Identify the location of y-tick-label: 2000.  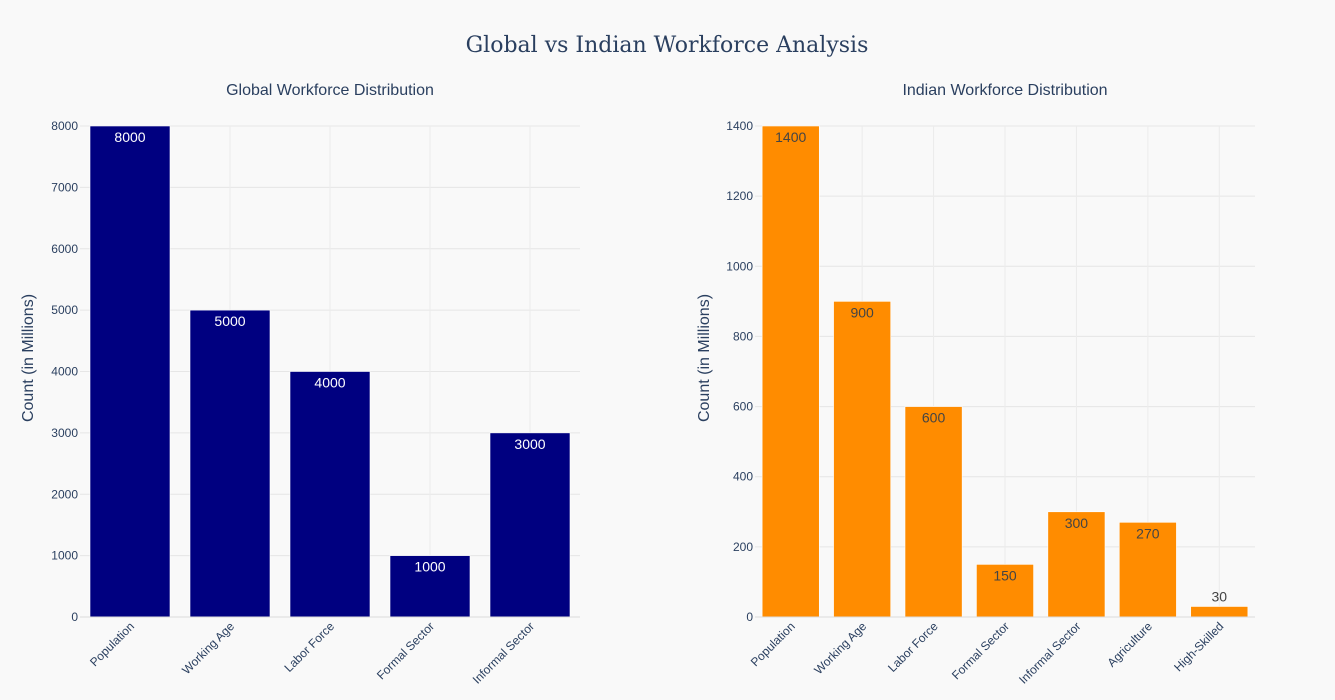
(64, 494).